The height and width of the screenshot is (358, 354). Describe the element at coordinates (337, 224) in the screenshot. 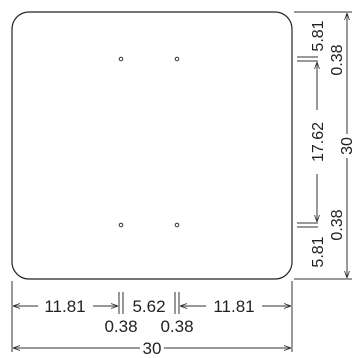

I see `dim-bottom-hole: 0.38` at that location.